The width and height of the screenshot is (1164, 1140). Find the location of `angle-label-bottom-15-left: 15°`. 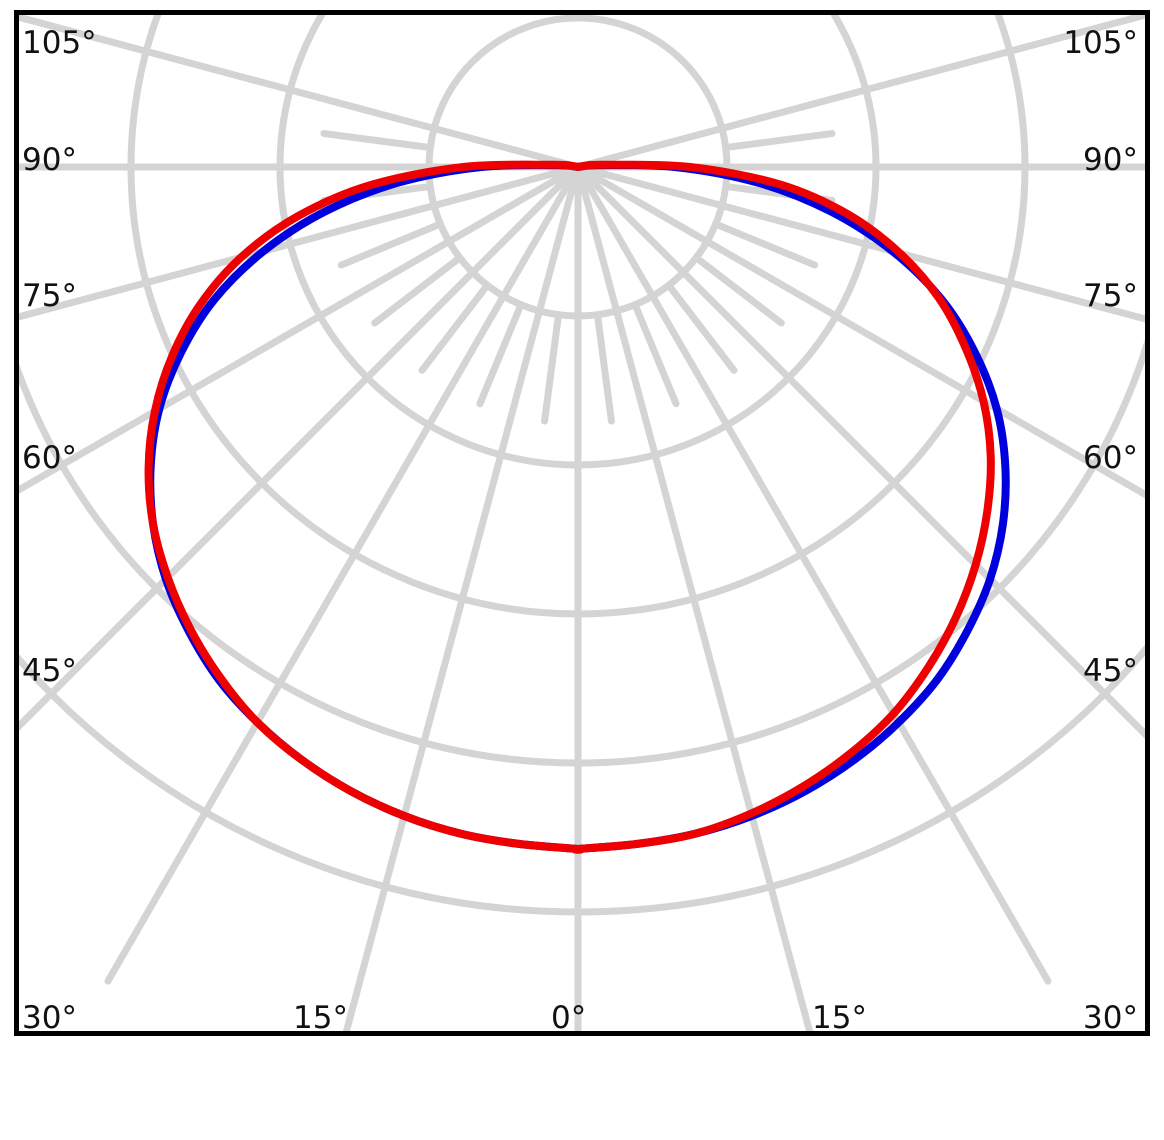

angle-label-bottom-15-left: 15° is located at coordinates (320, 1018).